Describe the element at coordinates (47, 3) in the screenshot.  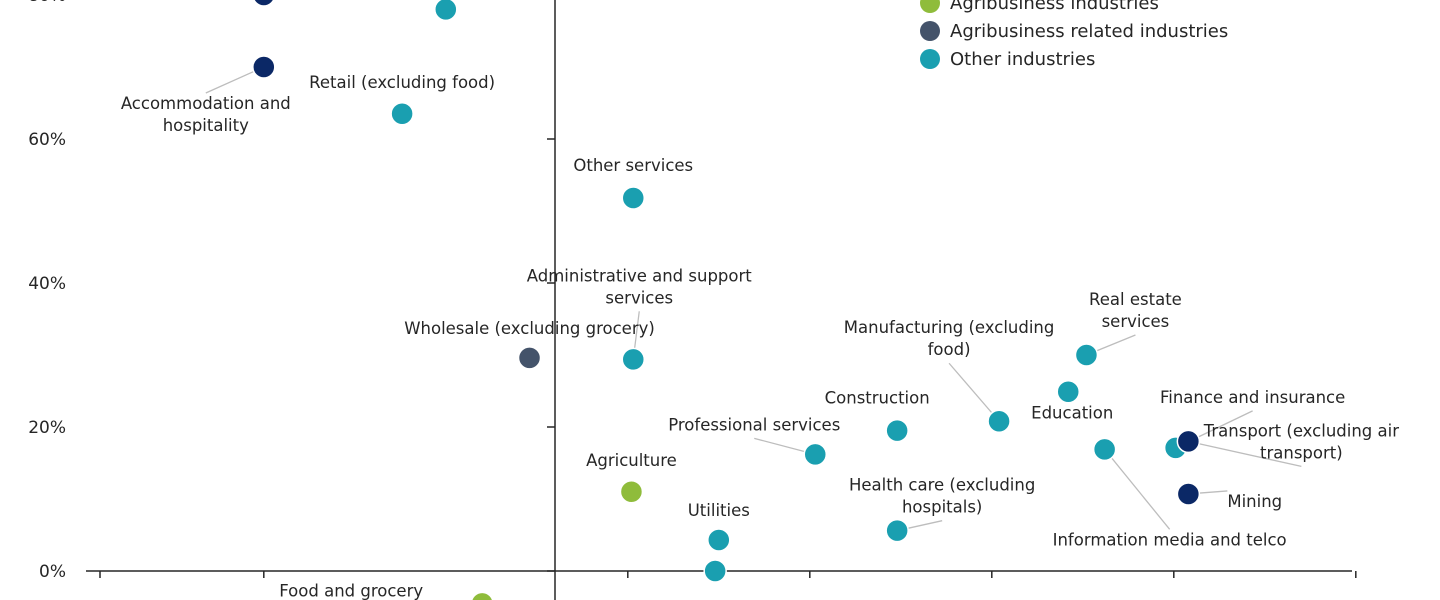
I see `y-tick-label: 80%` at that location.